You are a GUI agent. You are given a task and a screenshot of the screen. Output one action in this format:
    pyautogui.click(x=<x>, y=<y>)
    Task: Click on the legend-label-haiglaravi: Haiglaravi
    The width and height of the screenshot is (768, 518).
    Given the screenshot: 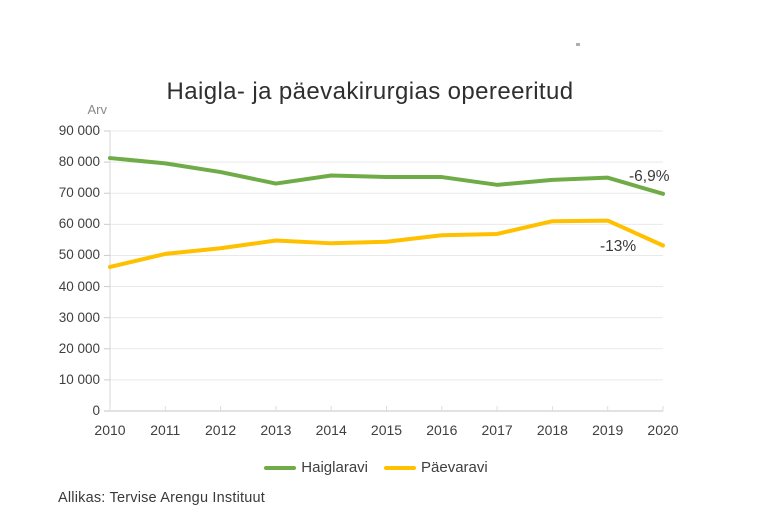 What is the action you would take?
    pyautogui.click(x=334, y=467)
    